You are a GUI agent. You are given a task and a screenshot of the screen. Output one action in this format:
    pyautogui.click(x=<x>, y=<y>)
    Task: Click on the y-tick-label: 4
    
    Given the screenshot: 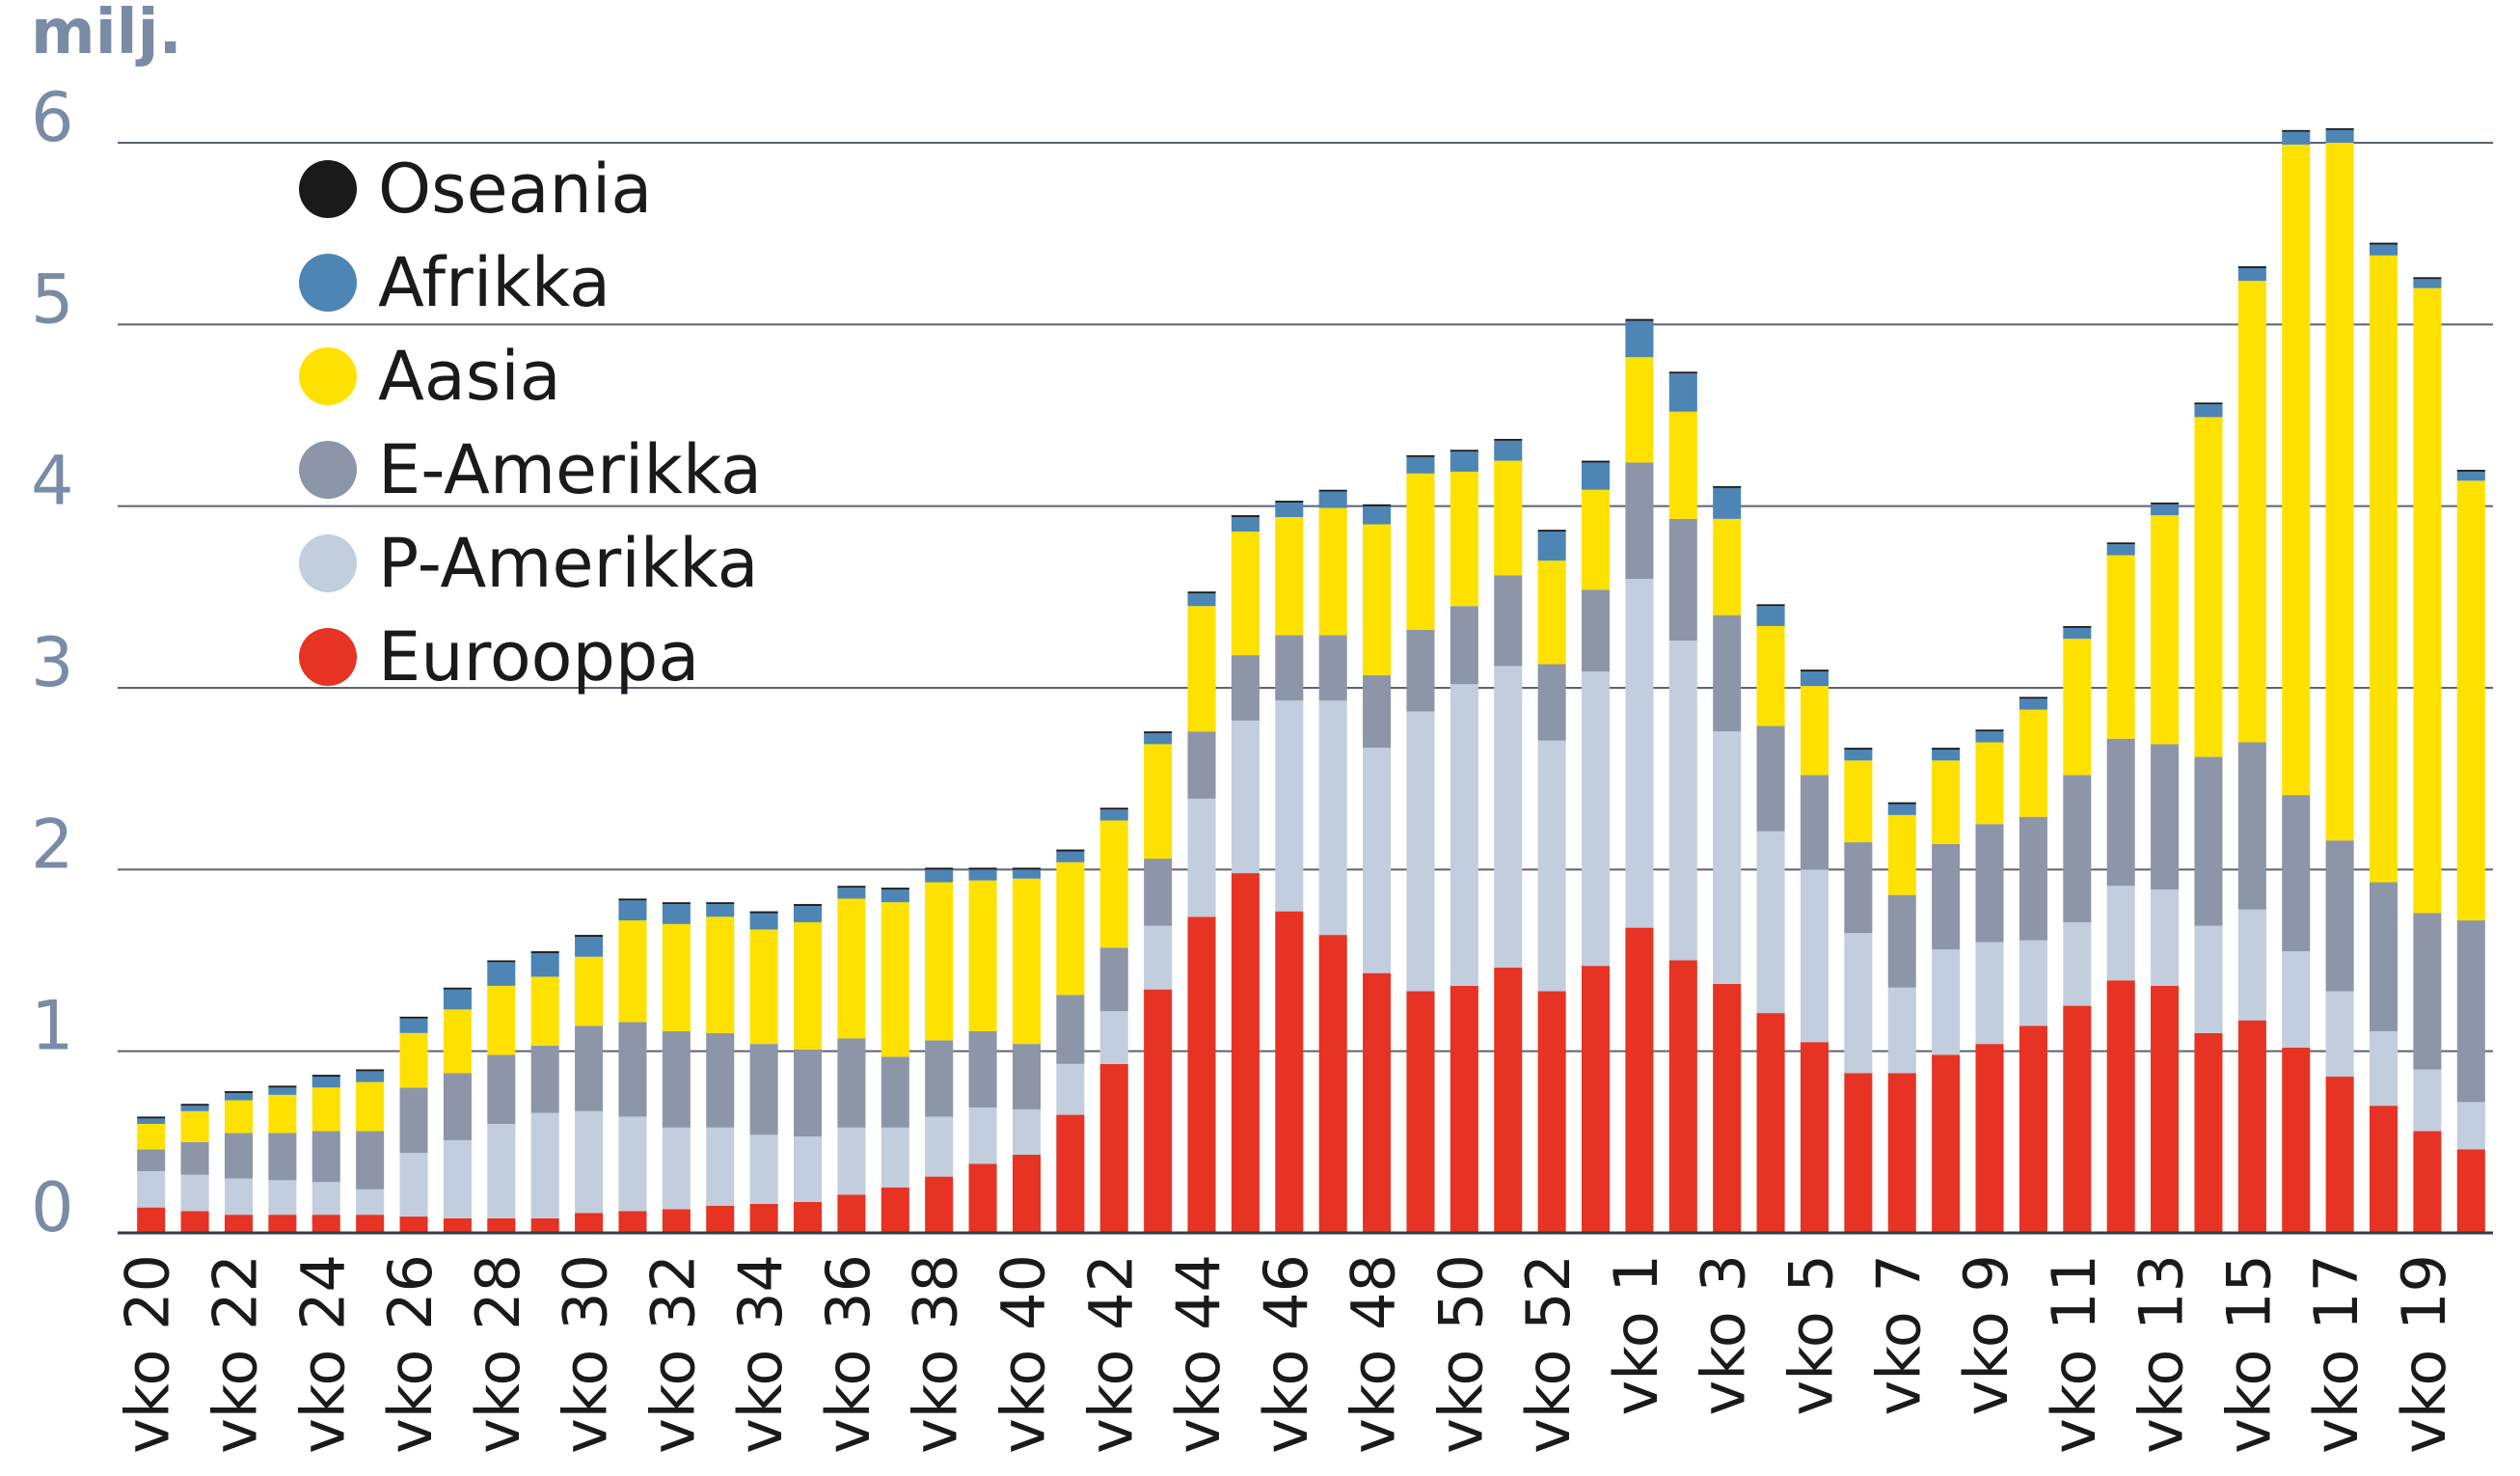 What is the action you would take?
    pyautogui.click(x=53, y=481)
    